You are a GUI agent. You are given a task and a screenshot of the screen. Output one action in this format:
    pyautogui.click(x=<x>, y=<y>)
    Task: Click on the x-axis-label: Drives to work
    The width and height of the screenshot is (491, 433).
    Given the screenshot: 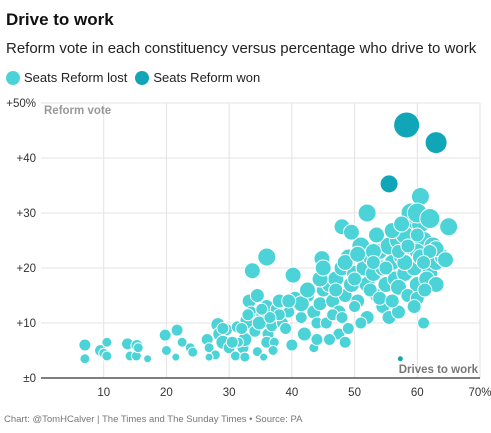 What is the action you would take?
    pyautogui.click(x=439, y=370)
    